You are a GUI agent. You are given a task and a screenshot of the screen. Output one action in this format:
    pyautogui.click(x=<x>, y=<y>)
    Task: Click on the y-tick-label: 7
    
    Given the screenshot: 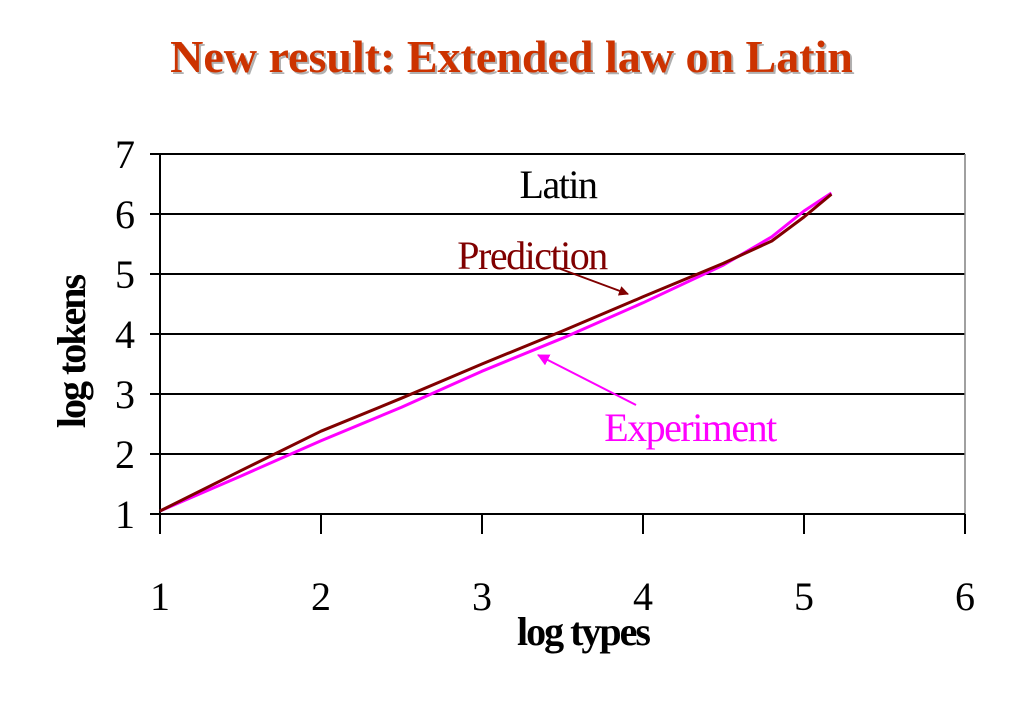 What is the action you would take?
    pyautogui.click(x=125, y=154)
    